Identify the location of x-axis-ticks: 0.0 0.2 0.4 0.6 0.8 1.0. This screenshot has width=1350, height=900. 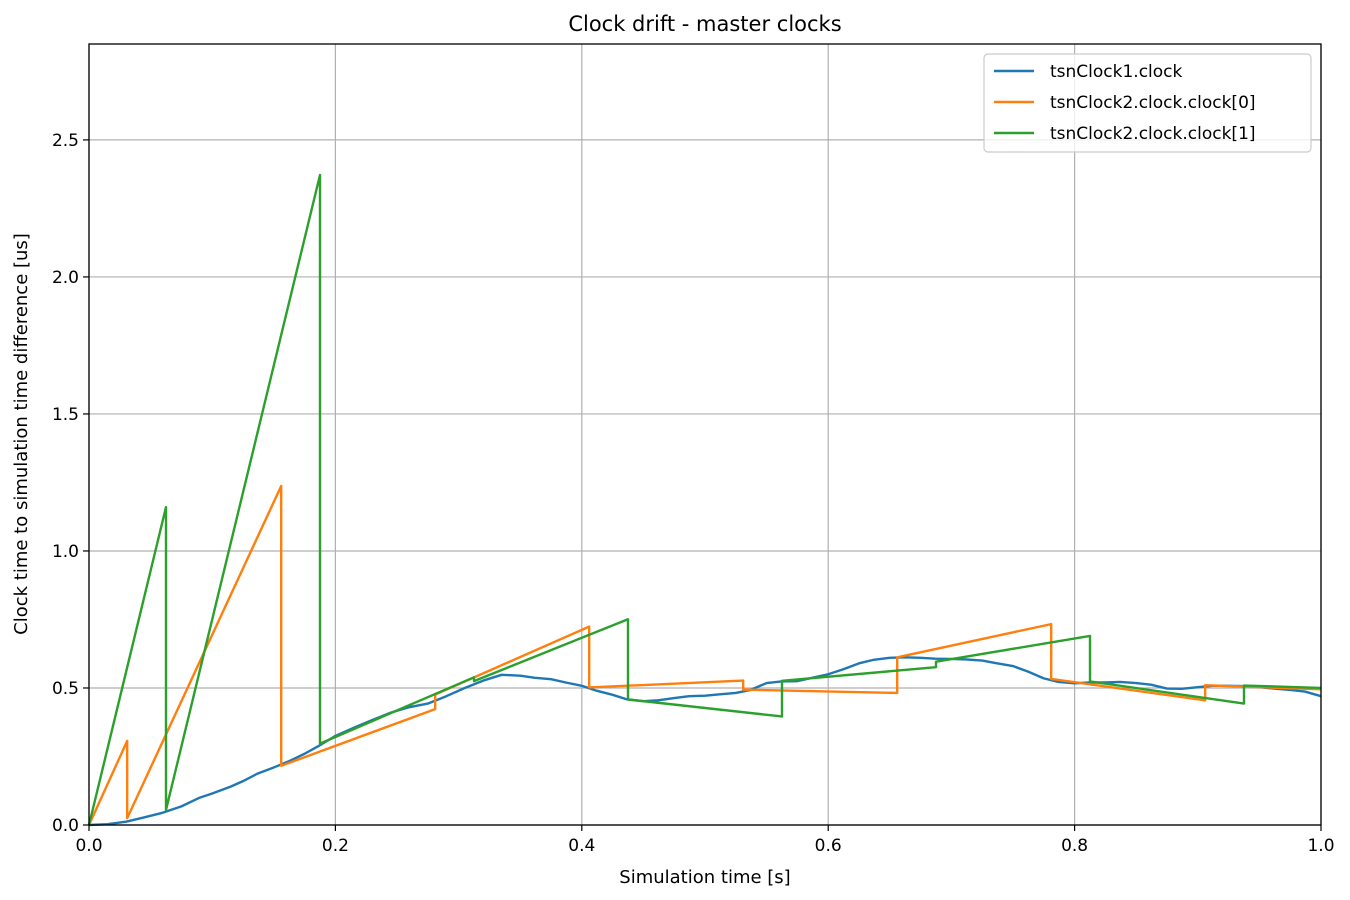
(705, 840).